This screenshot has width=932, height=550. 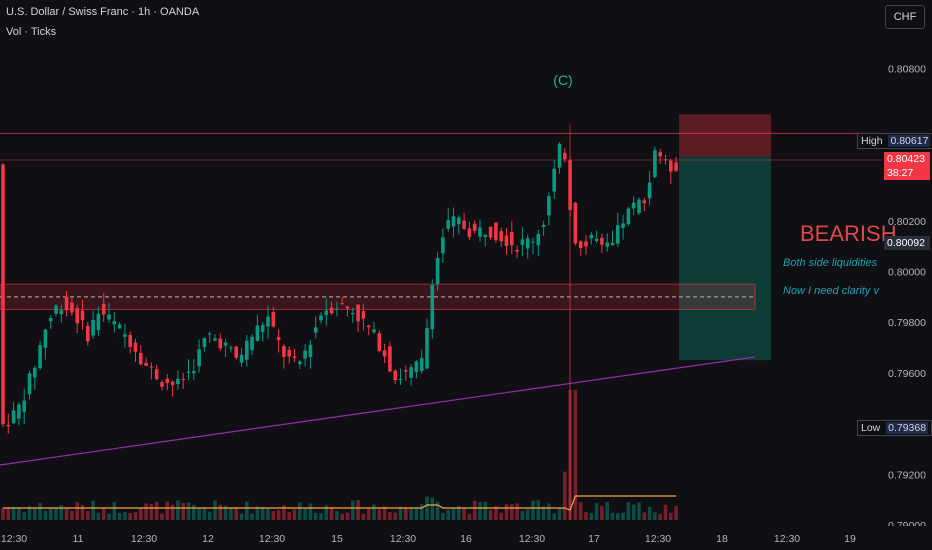 I want to click on take-profit-zone, so click(x=725, y=258).